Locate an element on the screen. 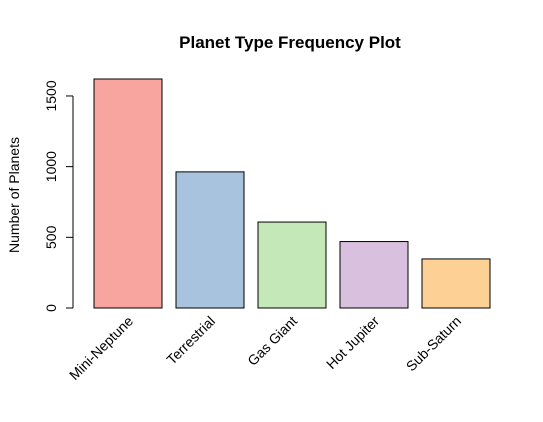 The width and height of the screenshot is (543, 422). chart-title: Planet Type Frequency Plot is located at coordinates (290, 42).